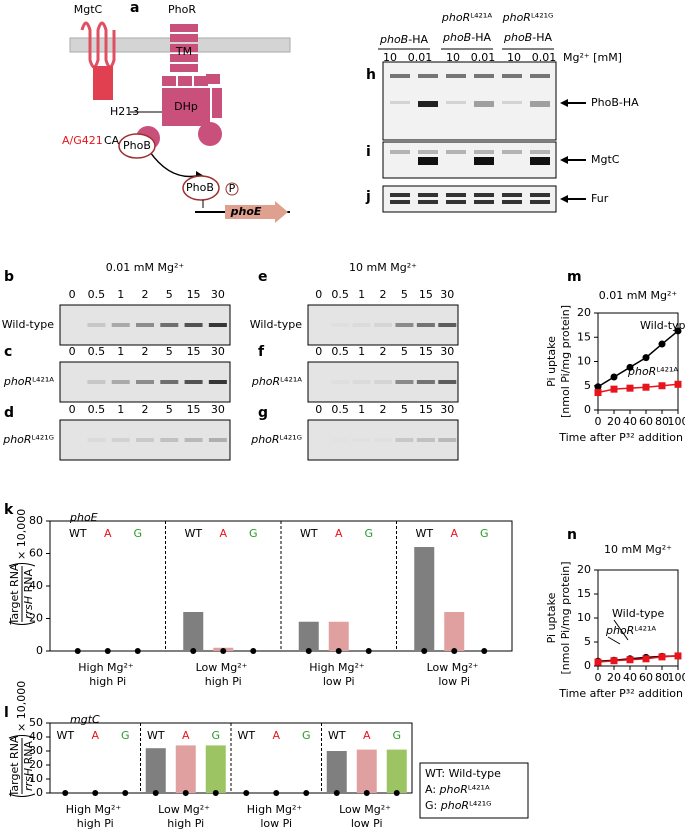  I want to click on series-annotation: Wild-type, so click(638, 613).